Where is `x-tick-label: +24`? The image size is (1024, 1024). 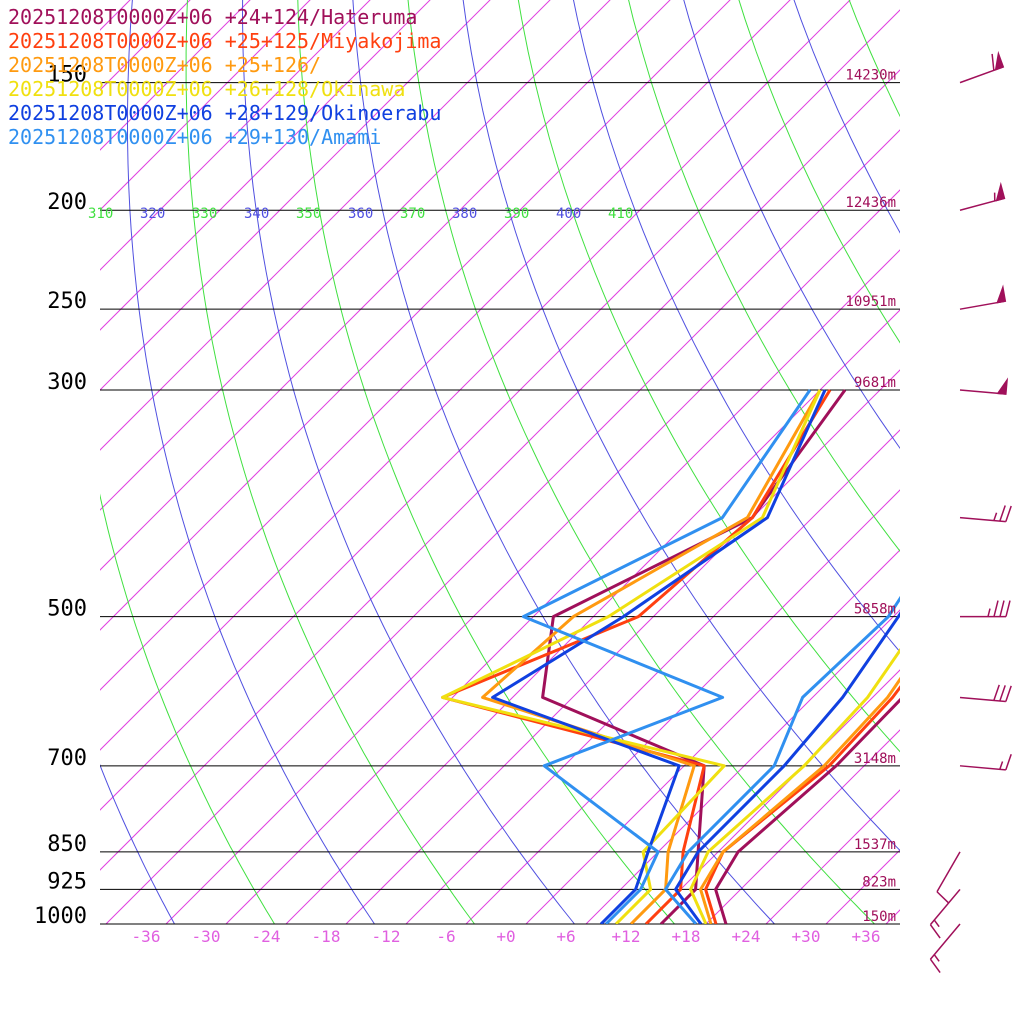
x-tick-label: +24 is located at coordinates (746, 936).